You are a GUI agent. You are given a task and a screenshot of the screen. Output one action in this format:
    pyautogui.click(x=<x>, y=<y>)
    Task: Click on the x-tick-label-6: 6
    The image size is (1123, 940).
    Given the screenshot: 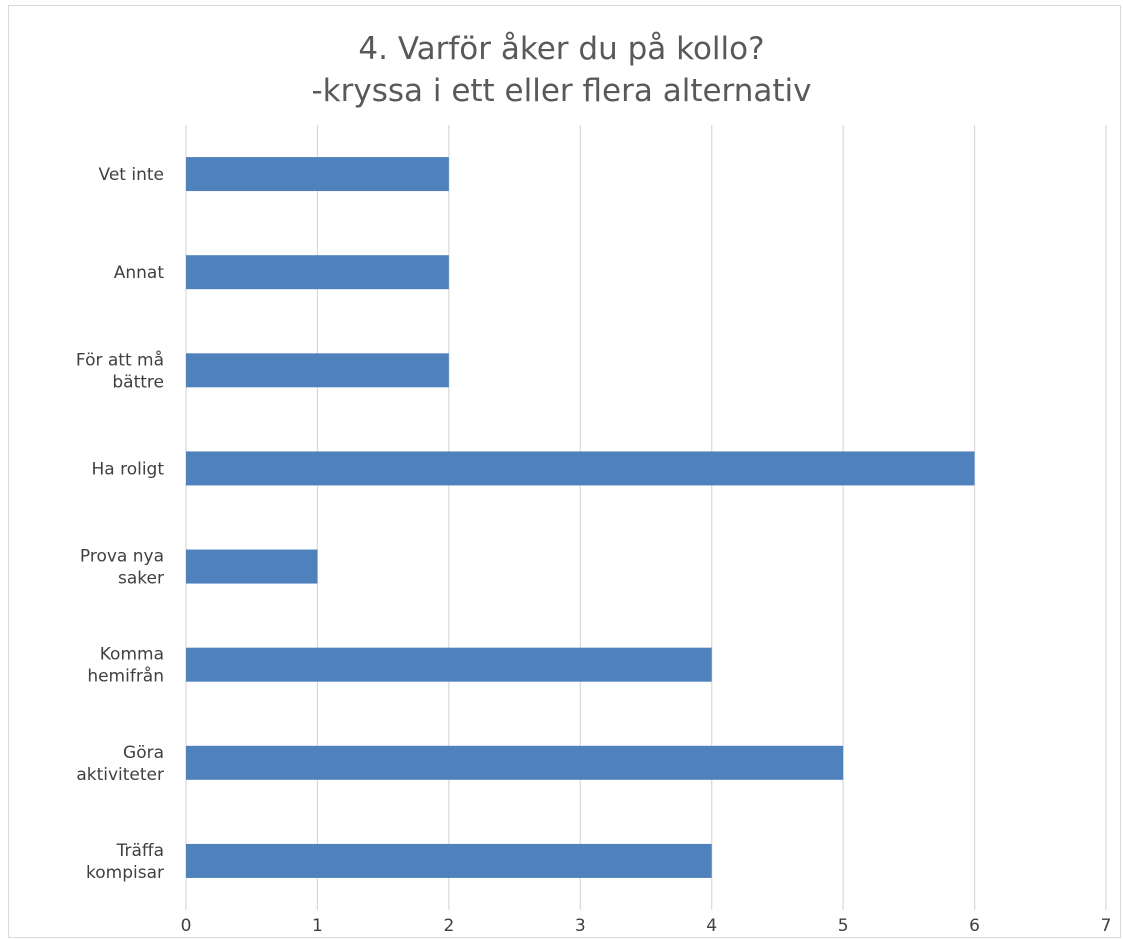 What is the action you would take?
    pyautogui.click(x=974, y=926)
    